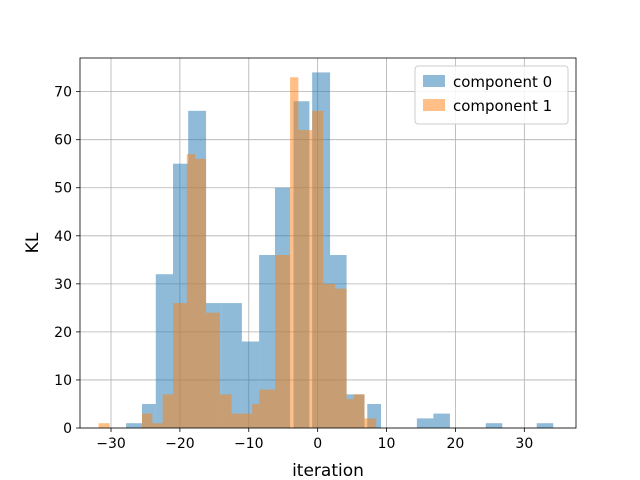  Describe the element at coordinates (111, 444) in the screenshot. I see `x-tick-label: −30` at that location.